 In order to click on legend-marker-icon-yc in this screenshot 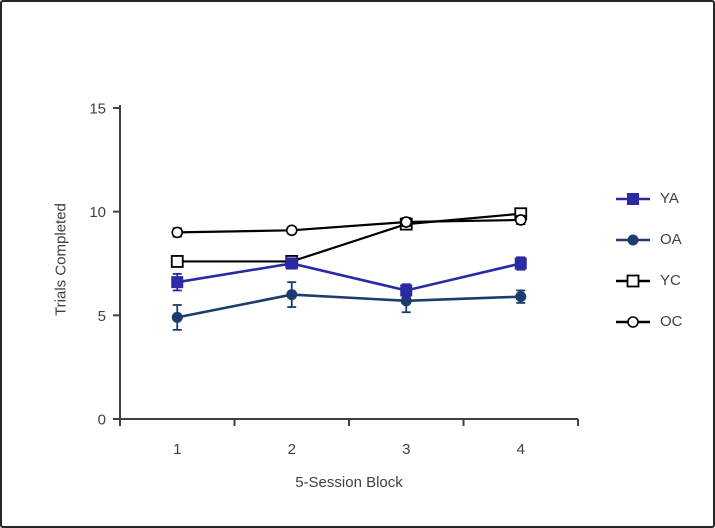, I will do `click(633, 281)`.